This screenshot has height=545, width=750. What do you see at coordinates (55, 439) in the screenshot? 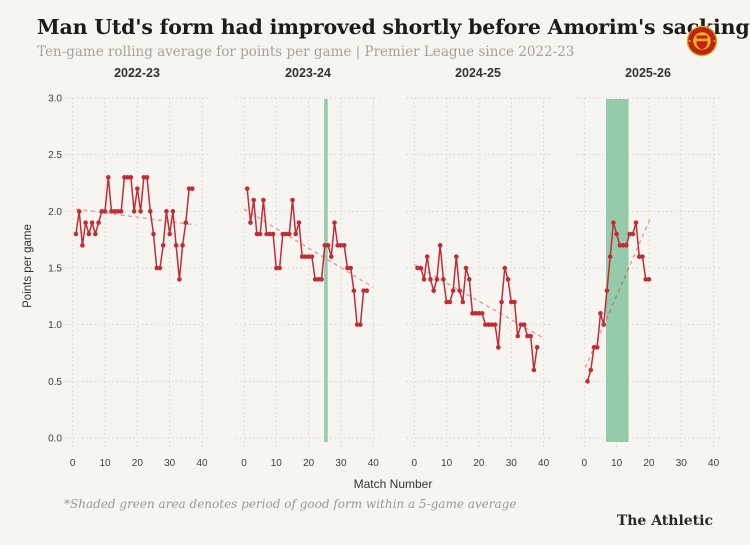
I see `svg-text: 0.0` at bounding box center [55, 439].